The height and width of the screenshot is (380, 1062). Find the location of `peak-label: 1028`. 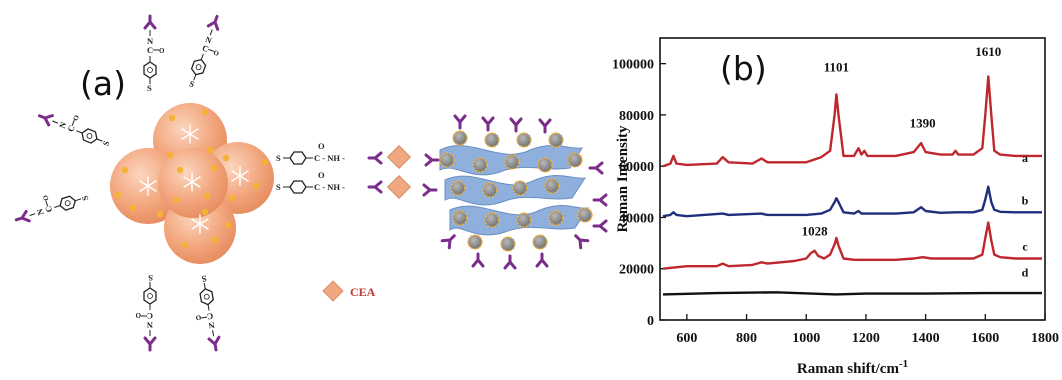

peak-label: 1028 is located at coordinates (815, 230).